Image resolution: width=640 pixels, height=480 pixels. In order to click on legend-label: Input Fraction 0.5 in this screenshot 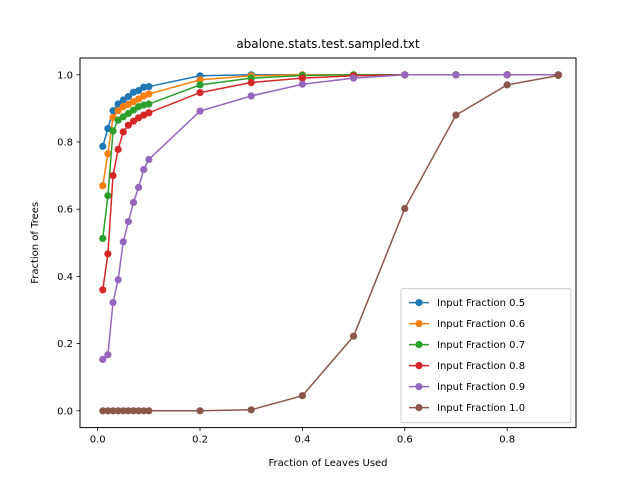, I will do `click(481, 303)`.